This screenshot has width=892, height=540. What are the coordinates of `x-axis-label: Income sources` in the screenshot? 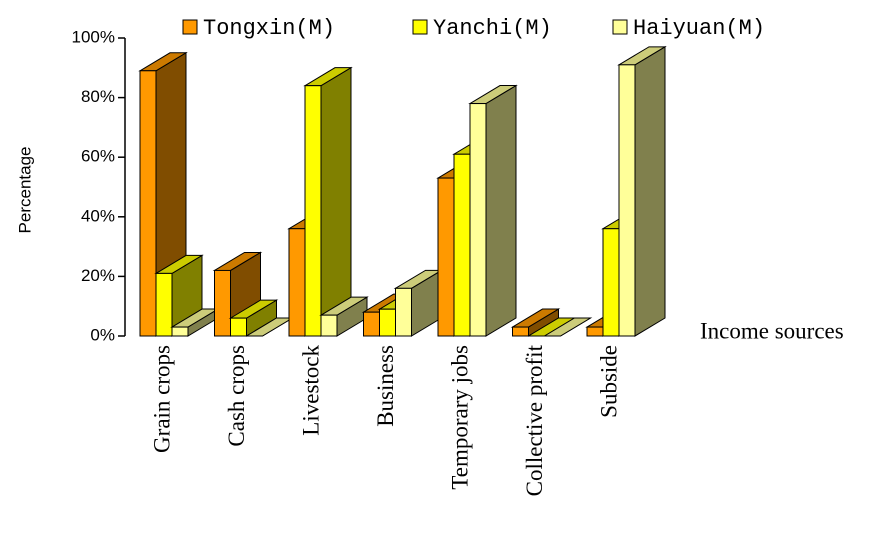 It's located at (772, 330).